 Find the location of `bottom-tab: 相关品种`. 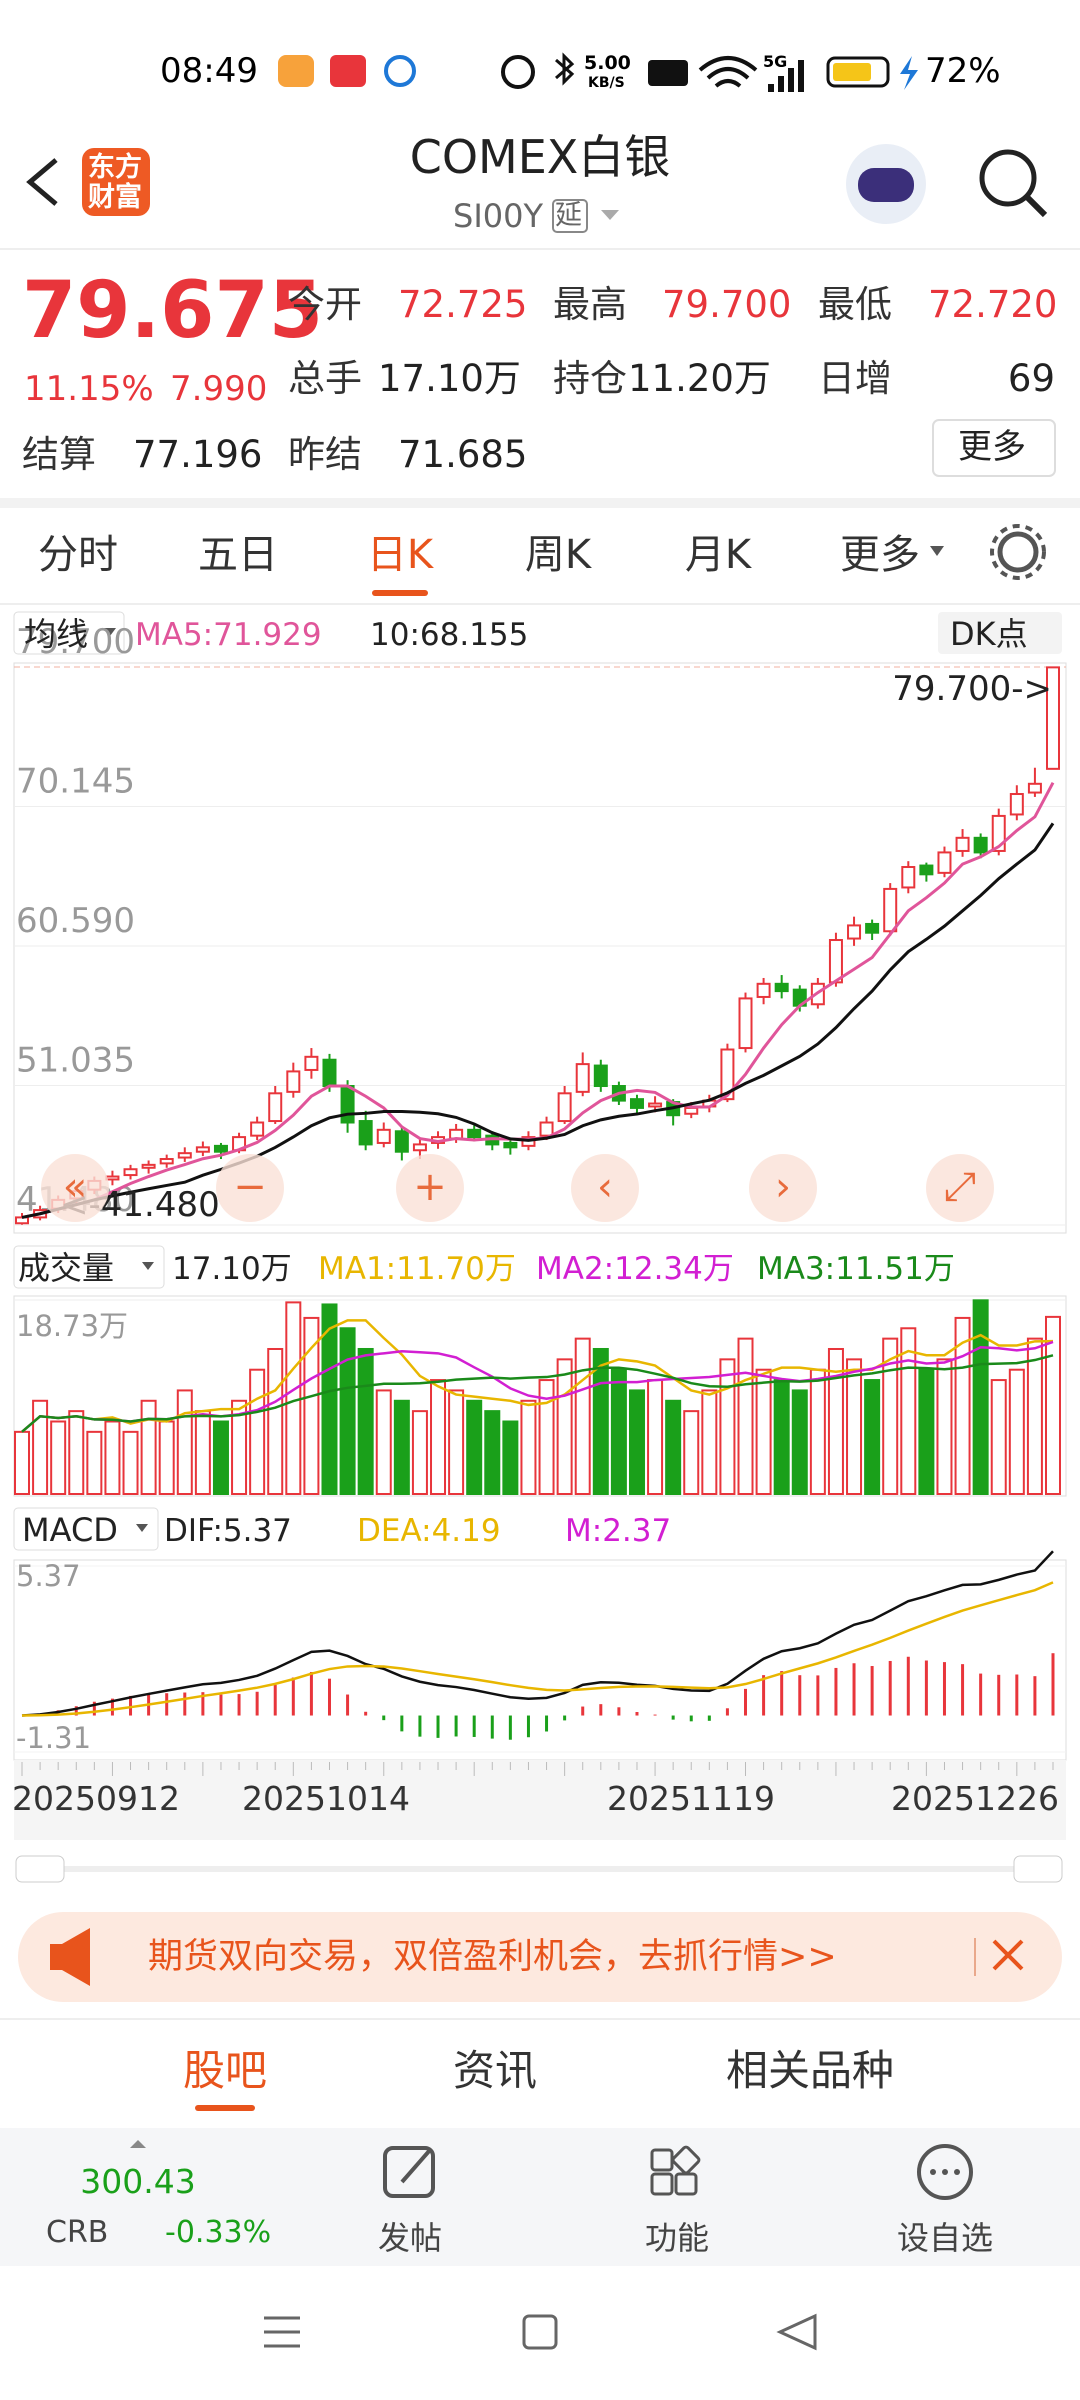

bottom-tab: 相关品种 is located at coordinates (809, 2070).